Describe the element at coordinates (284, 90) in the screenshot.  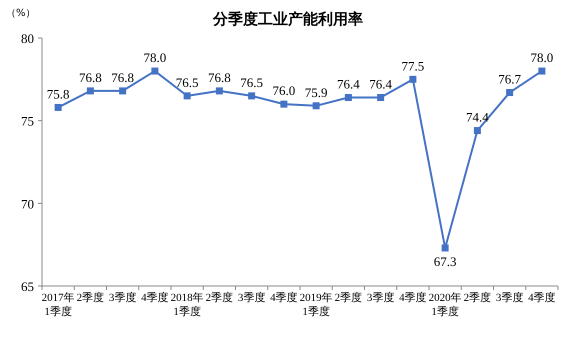
I see `data-label: 76.0` at that location.